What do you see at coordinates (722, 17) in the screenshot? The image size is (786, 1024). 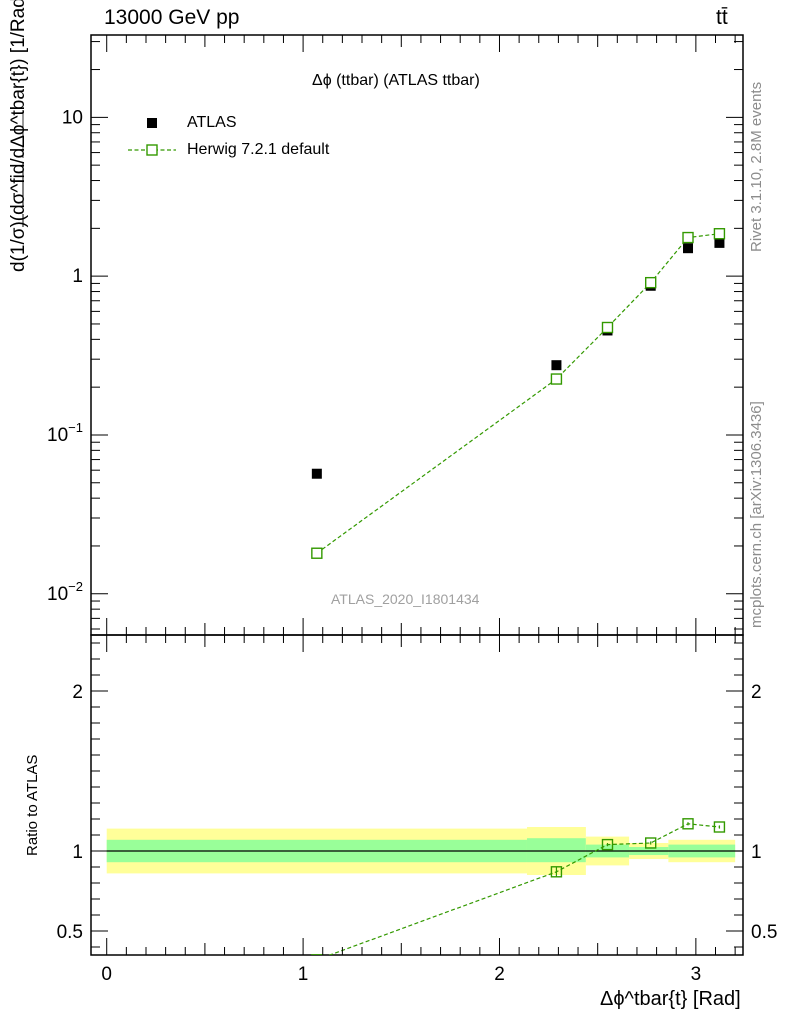 I see `process-label: tt̄` at bounding box center [722, 17].